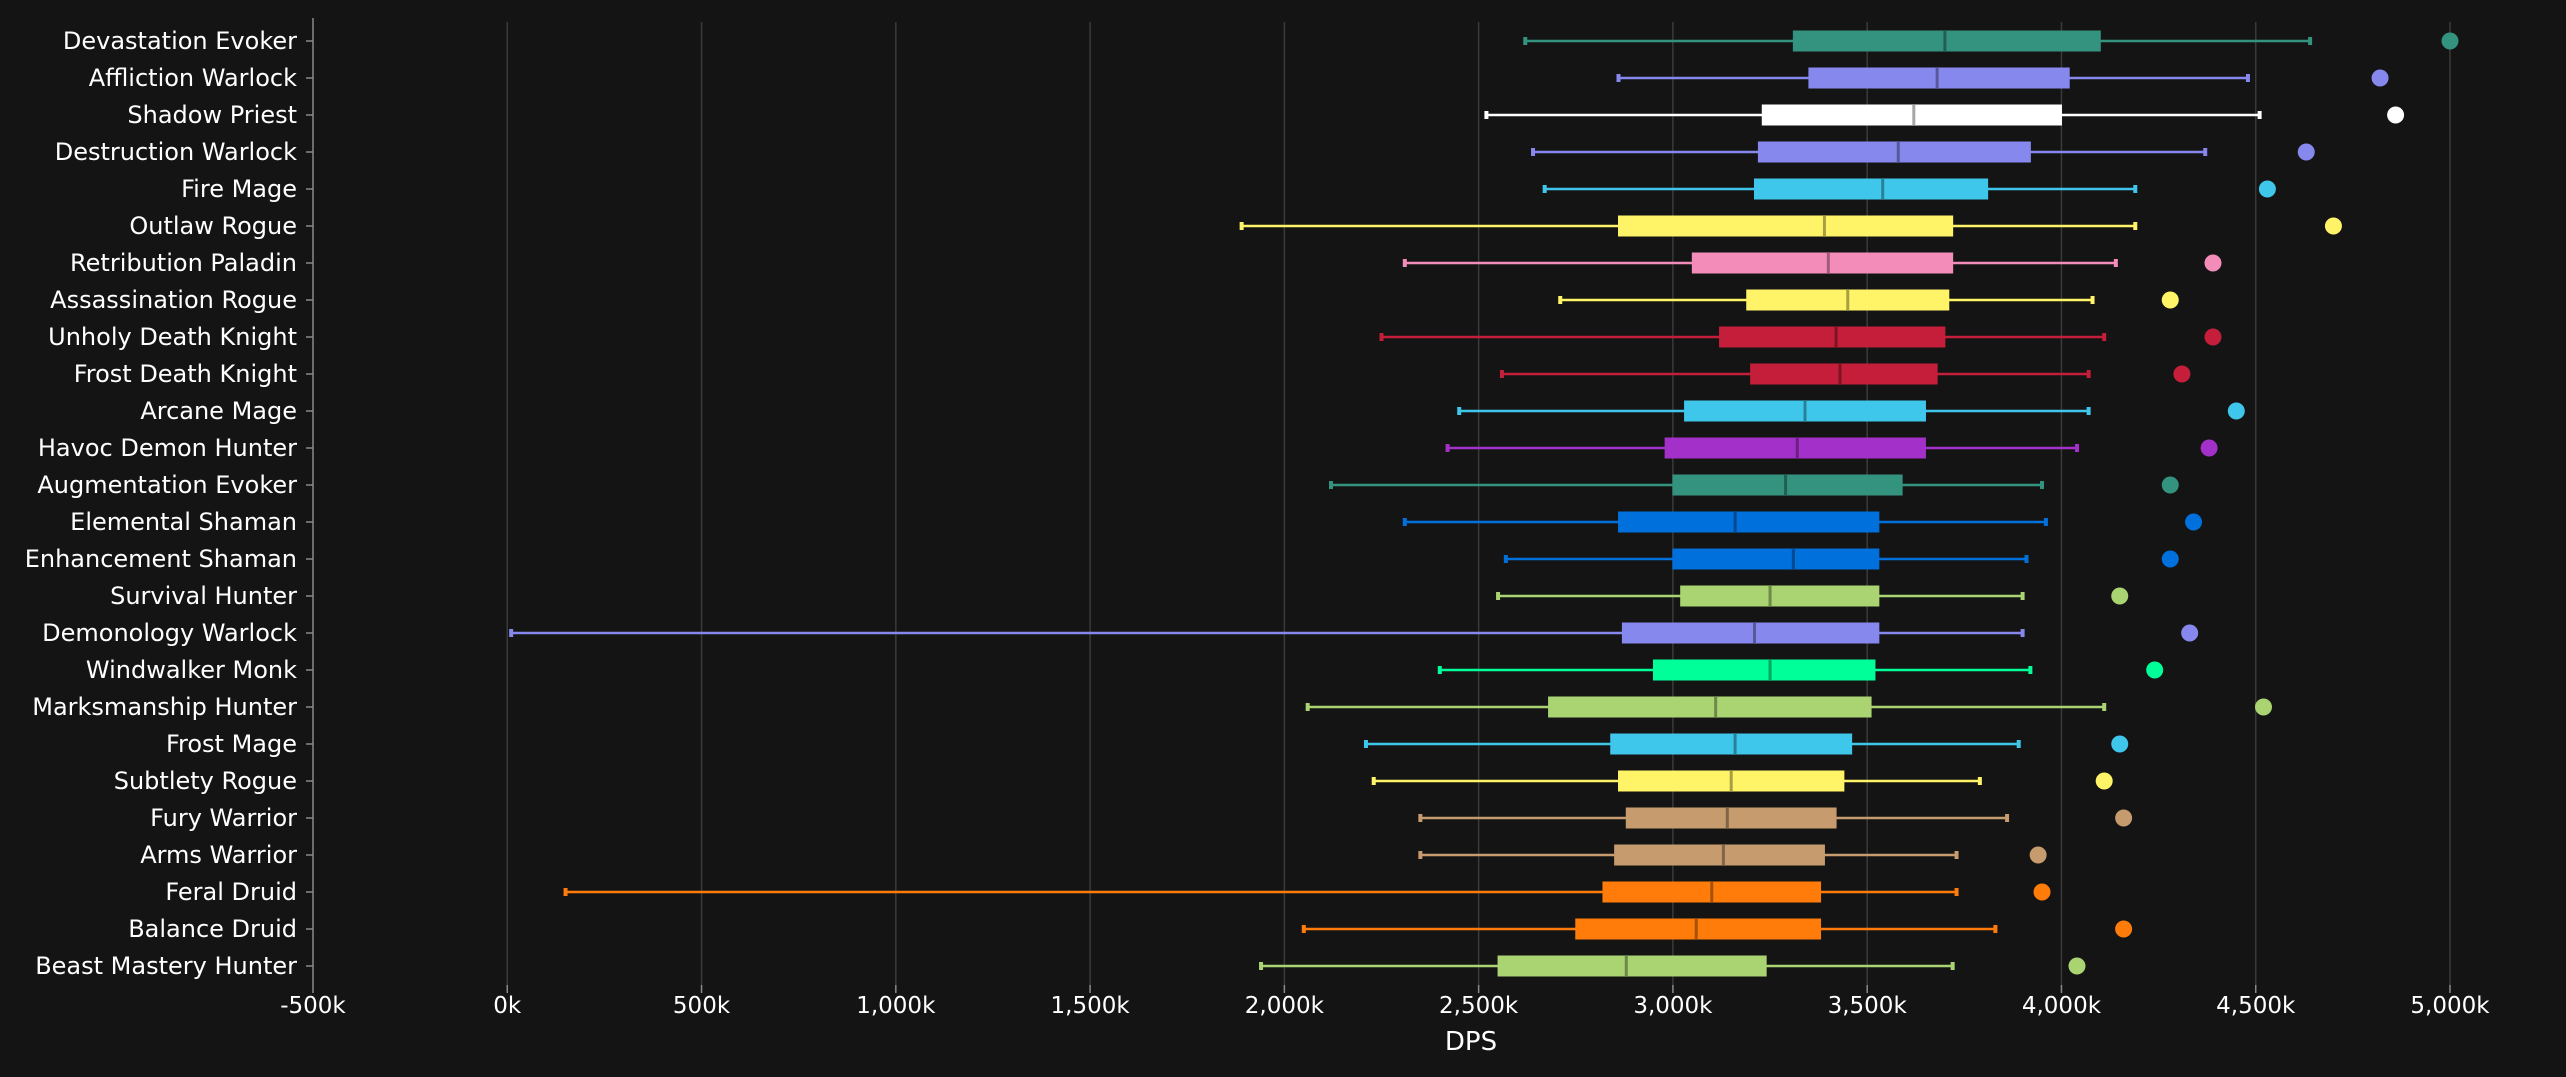 The height and width of the screenshot is (1077, 2566). I want to click on x-tick-label: -500k, so click(313, 1006).